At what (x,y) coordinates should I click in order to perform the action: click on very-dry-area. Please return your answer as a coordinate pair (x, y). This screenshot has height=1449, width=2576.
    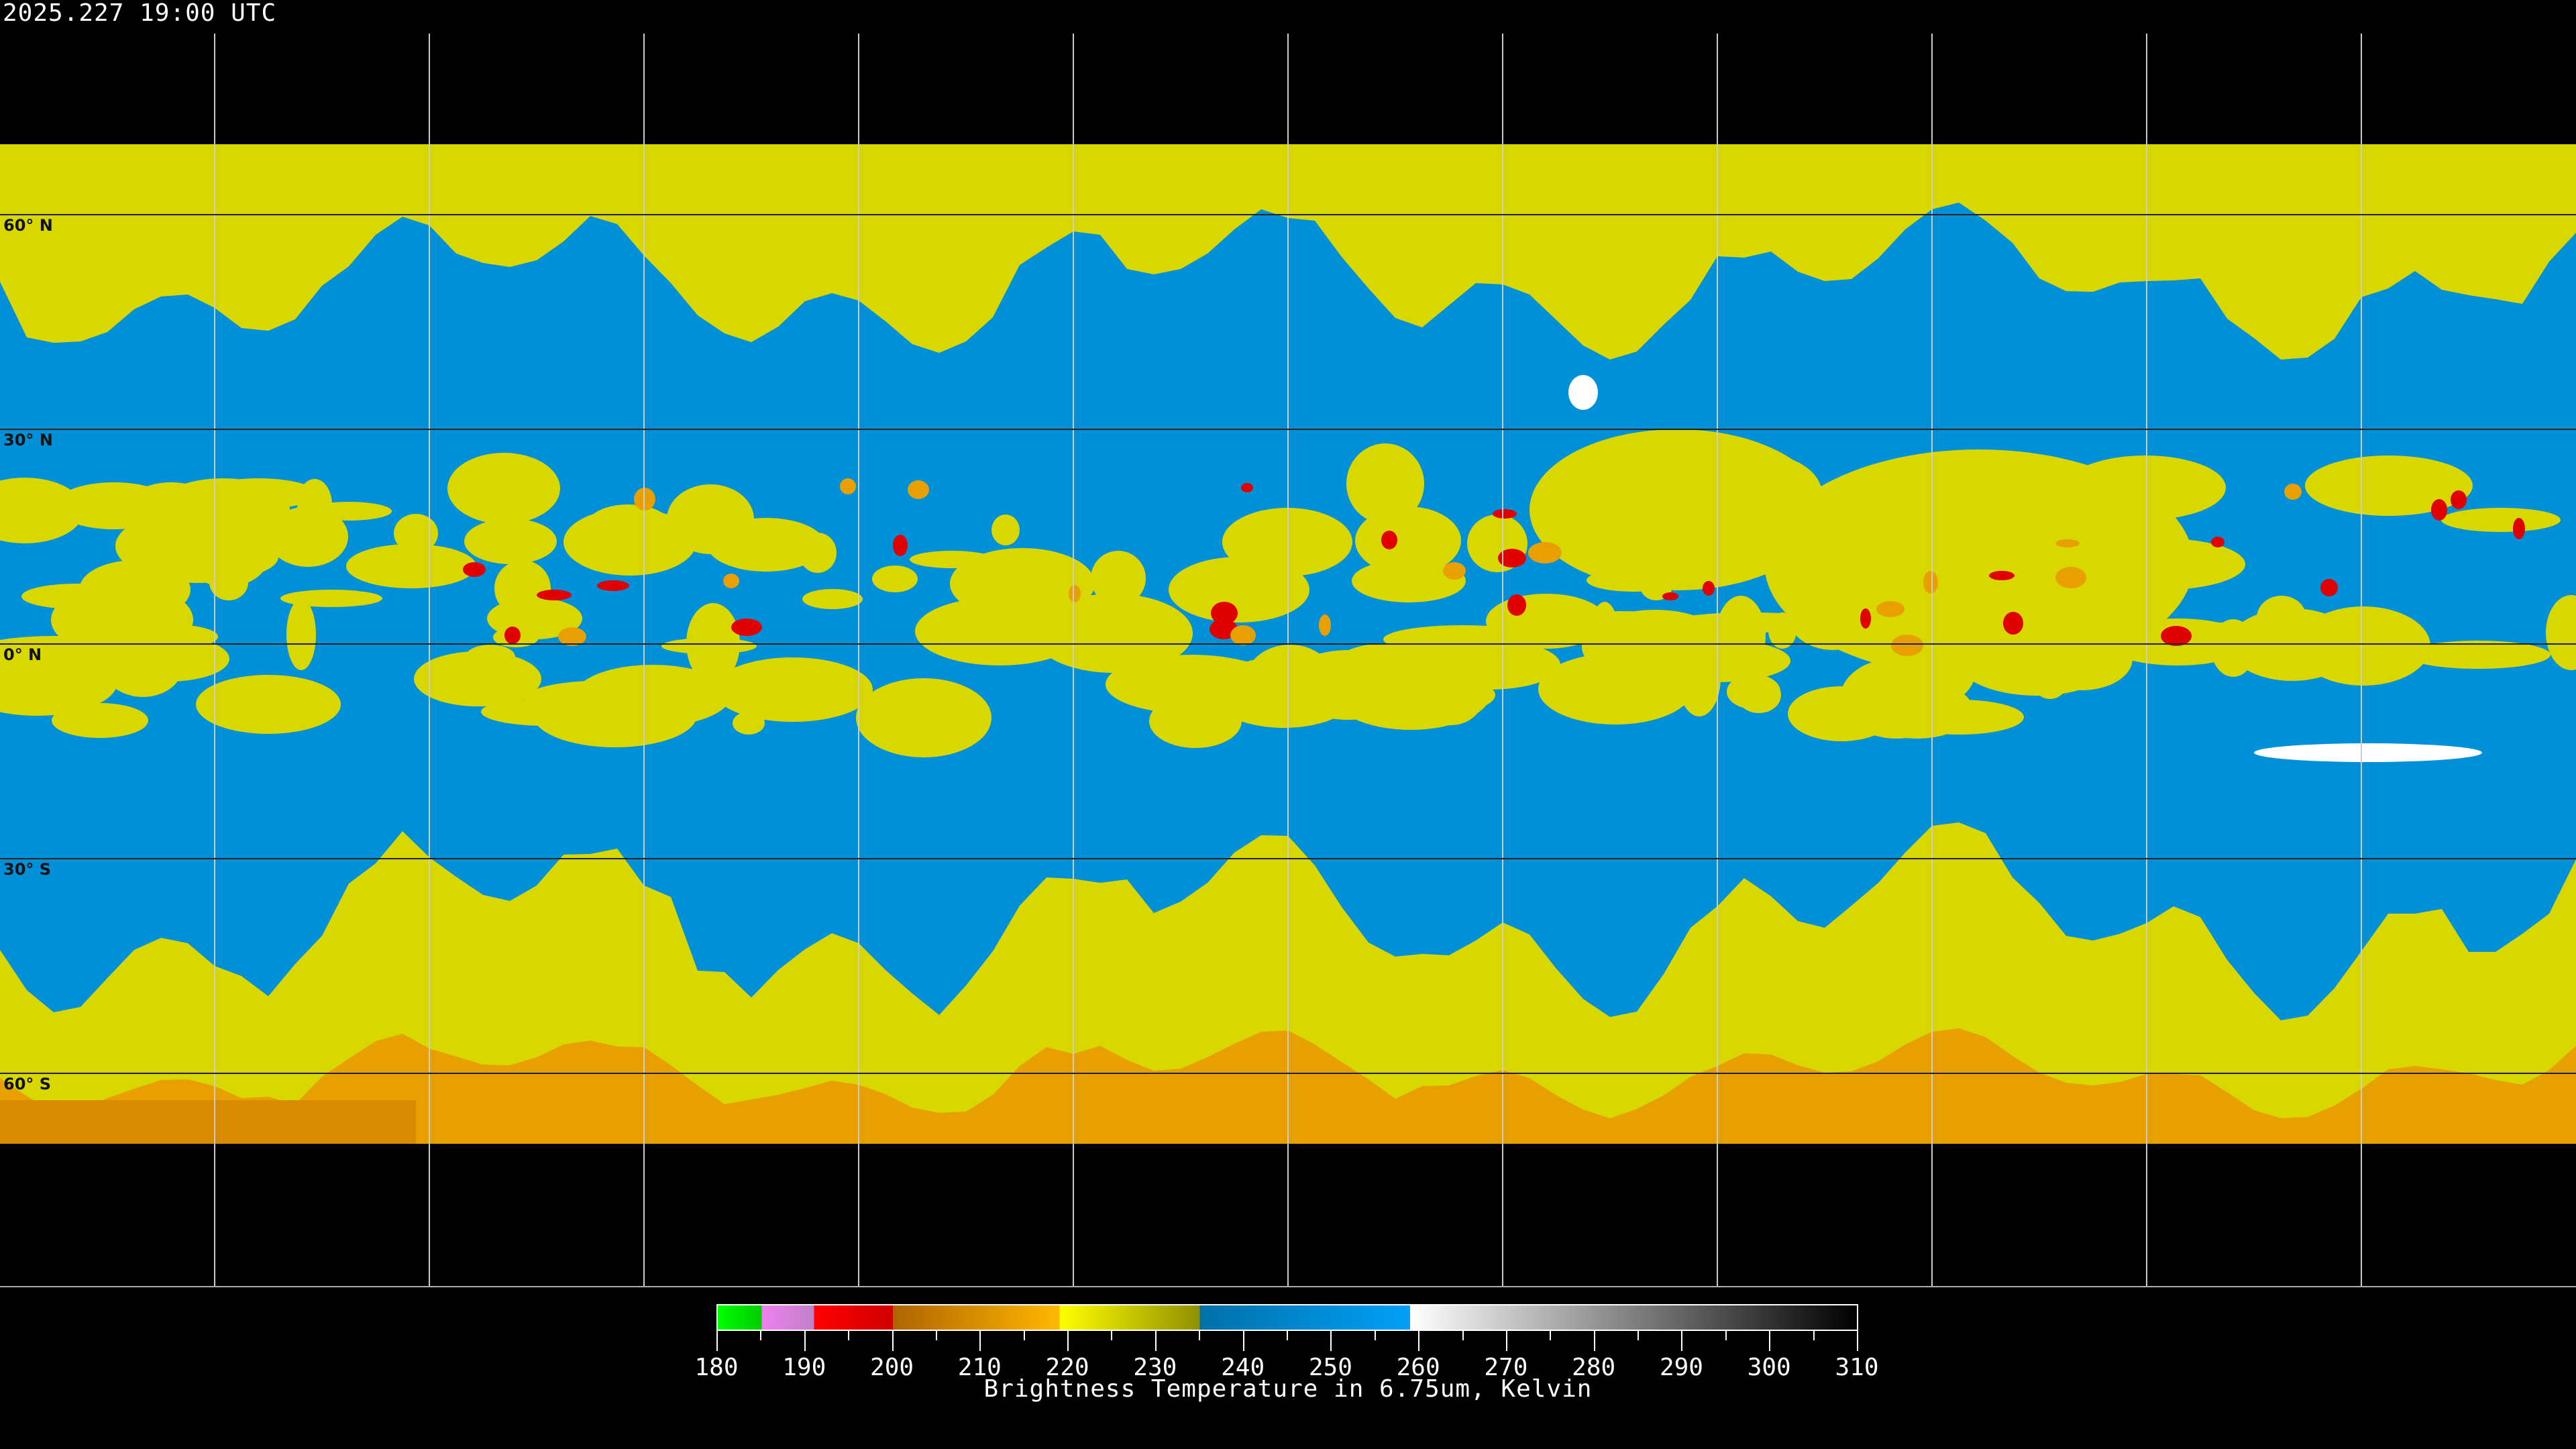
    Looking at the image, I should click on (2368, 752).